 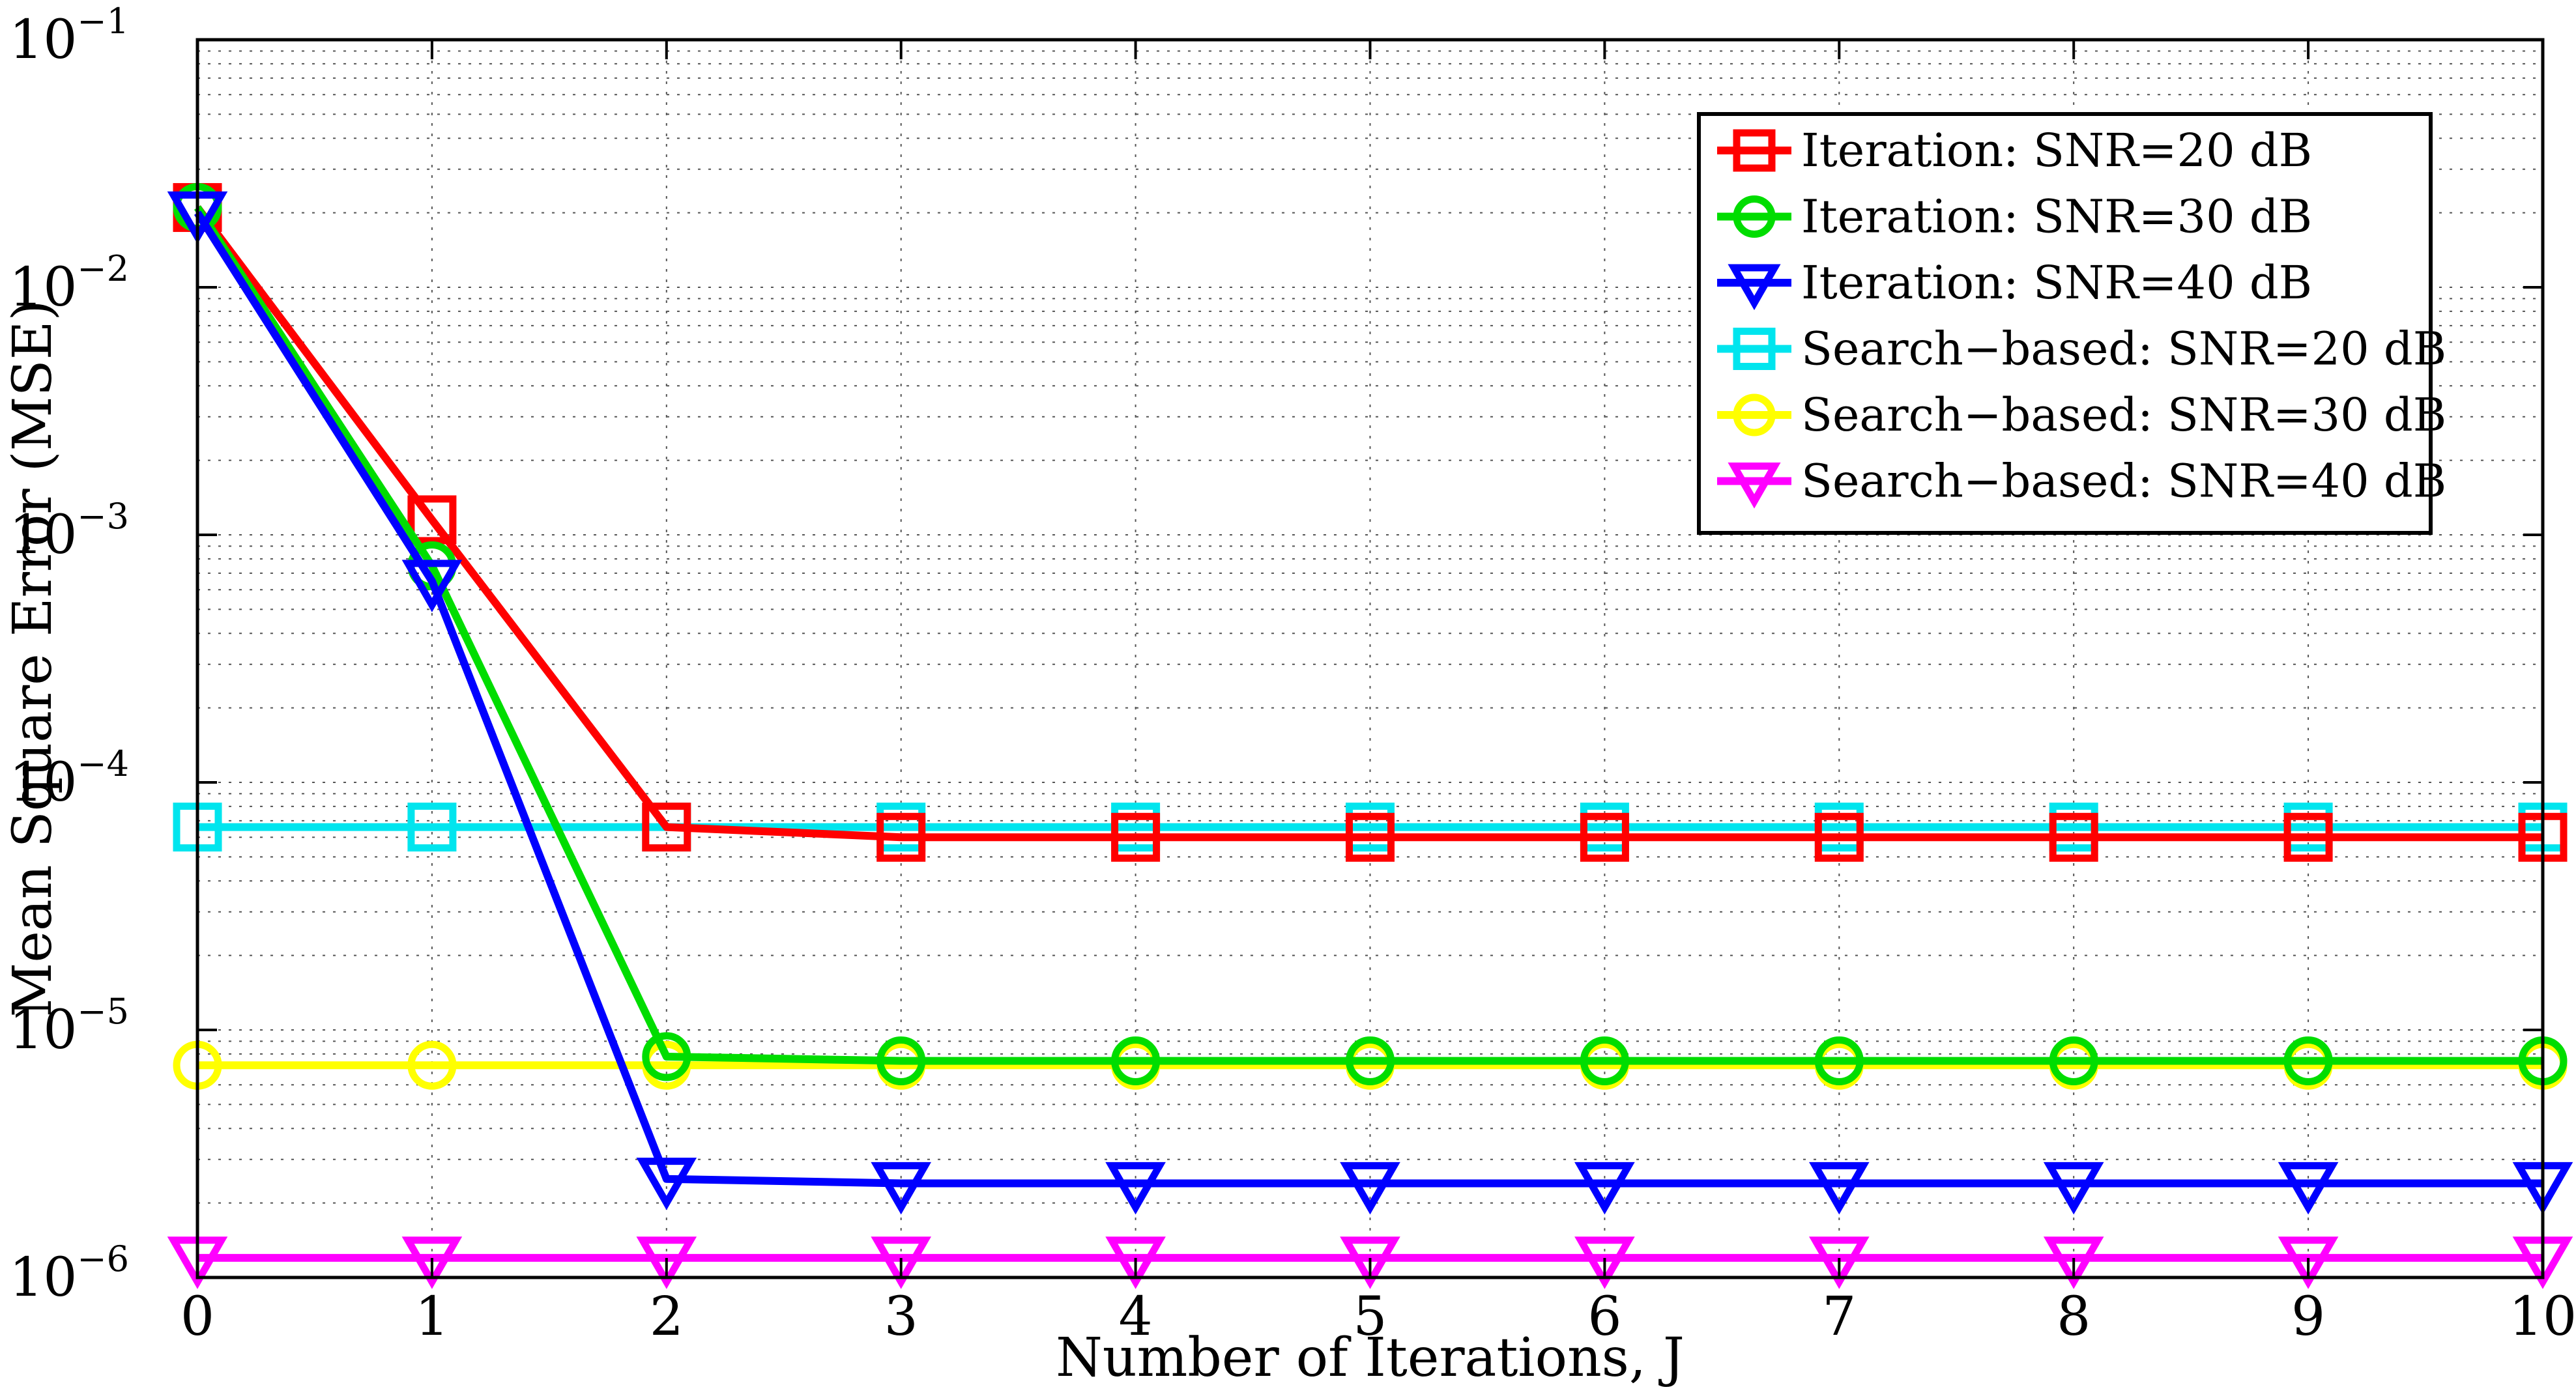 I want to click on legend-label: Iteration: SNR=30 dB, so click(x=2056, y=217).